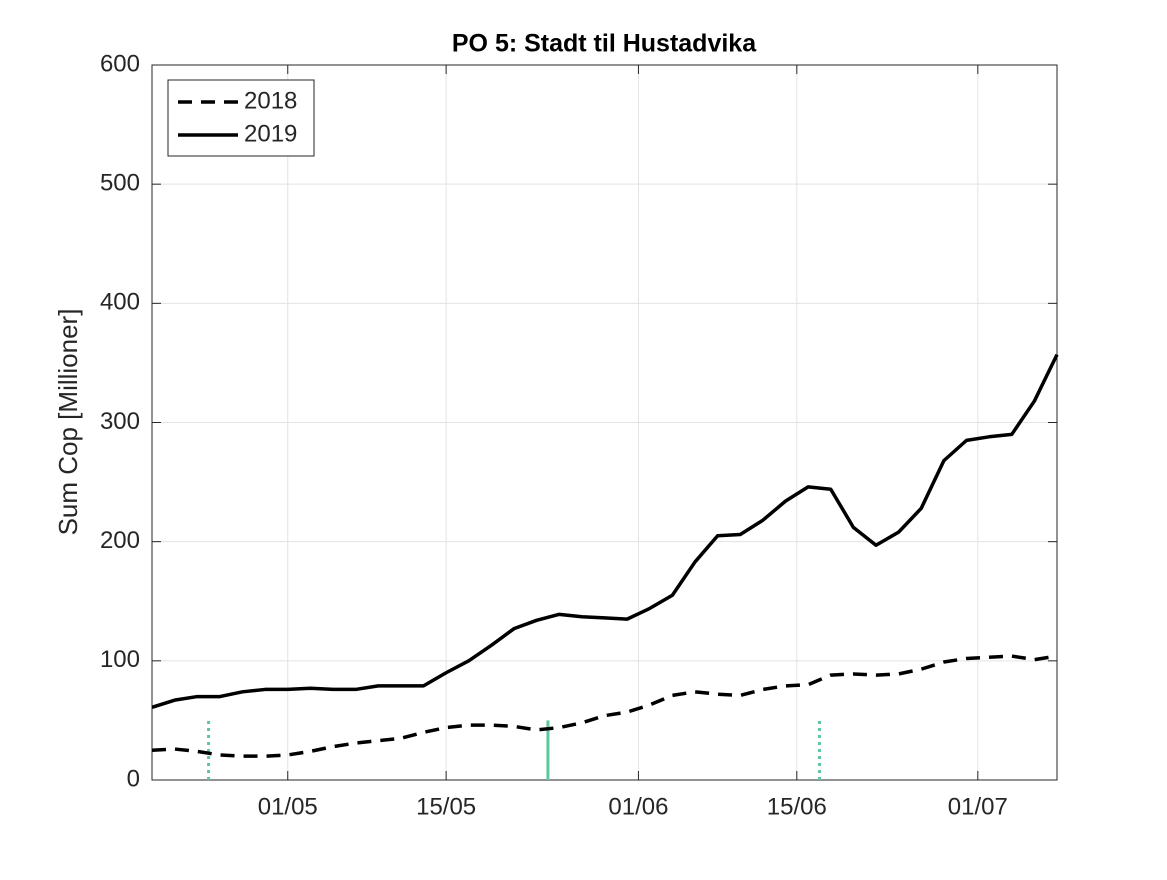  Describe the element at coordinates (604, 44) in the screenshot. I see `chart-title: PO 5: Stadt til Hustadvika` at that location.